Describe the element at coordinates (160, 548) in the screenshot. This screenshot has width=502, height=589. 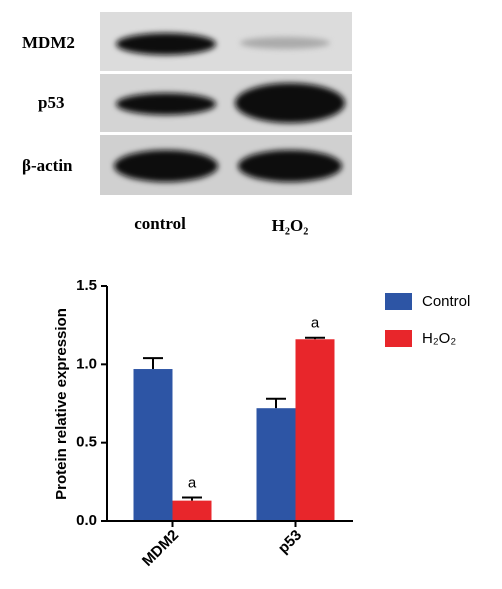
I see `x-tick-label: MDM2` at that location.